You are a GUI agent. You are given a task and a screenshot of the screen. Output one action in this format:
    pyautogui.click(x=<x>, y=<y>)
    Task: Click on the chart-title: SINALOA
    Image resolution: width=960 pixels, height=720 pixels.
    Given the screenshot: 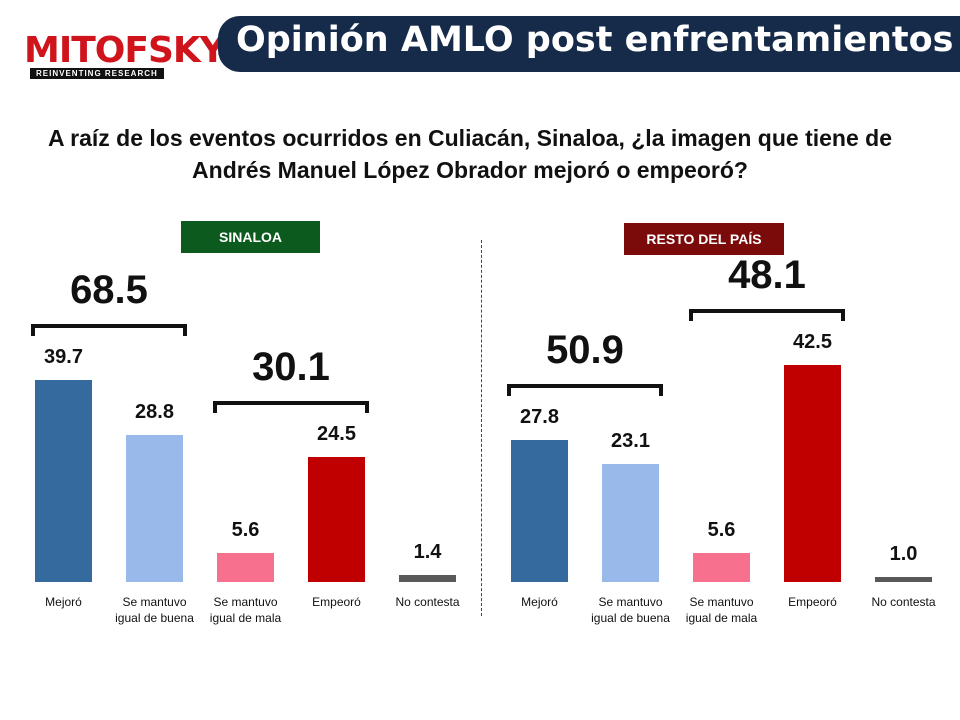 What is the action you would take?
    pyautogui.click(x=250, y=237)
    